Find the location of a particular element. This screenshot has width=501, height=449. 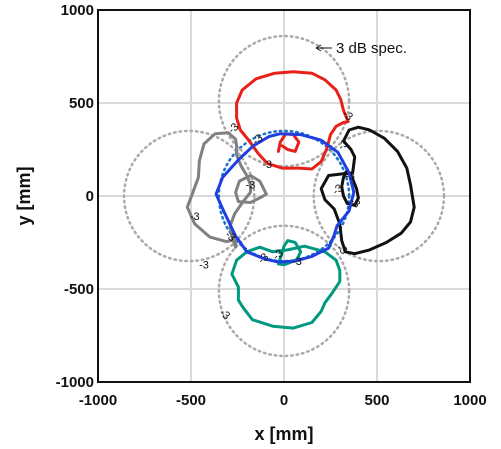

y-tick-label-2: 0 is located at coordinates (90, 196).